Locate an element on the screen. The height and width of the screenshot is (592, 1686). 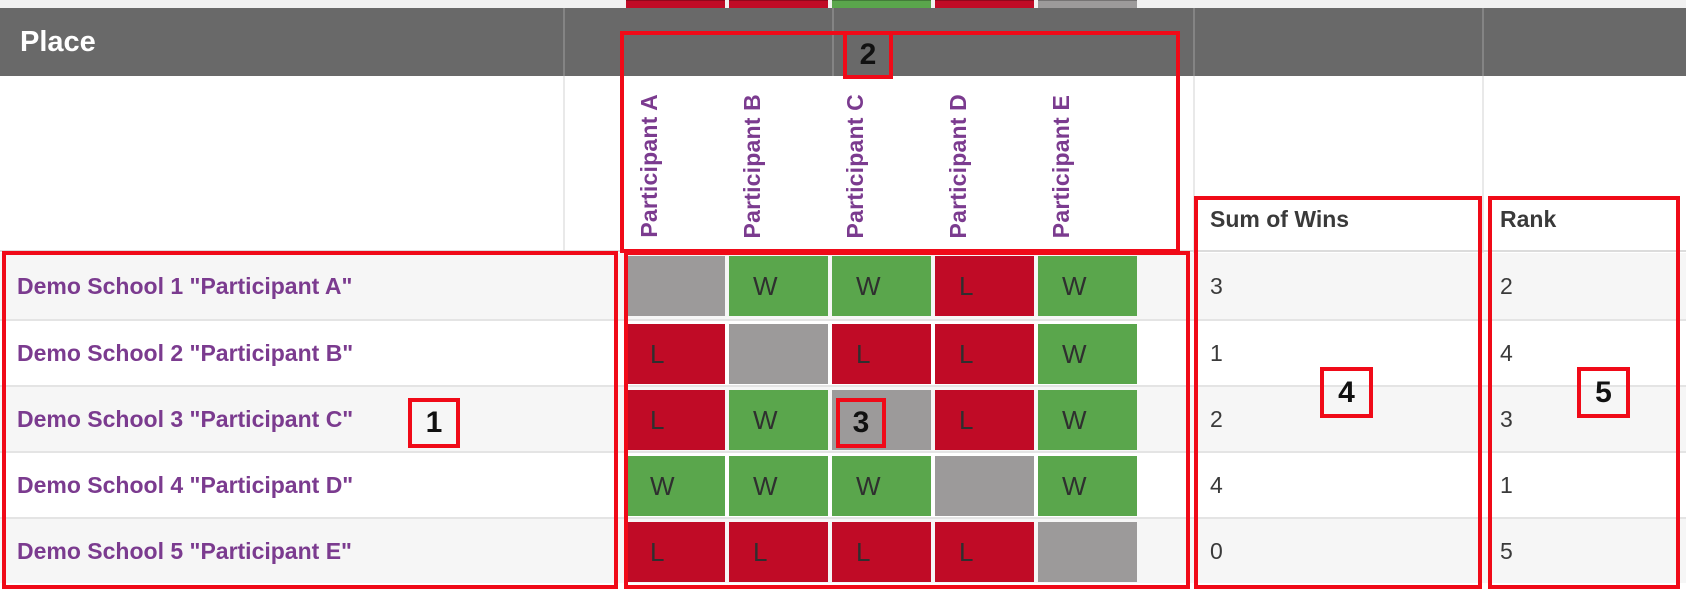
school-link: Demo School 5 "Participant E" is located at coordinates (184, 550).